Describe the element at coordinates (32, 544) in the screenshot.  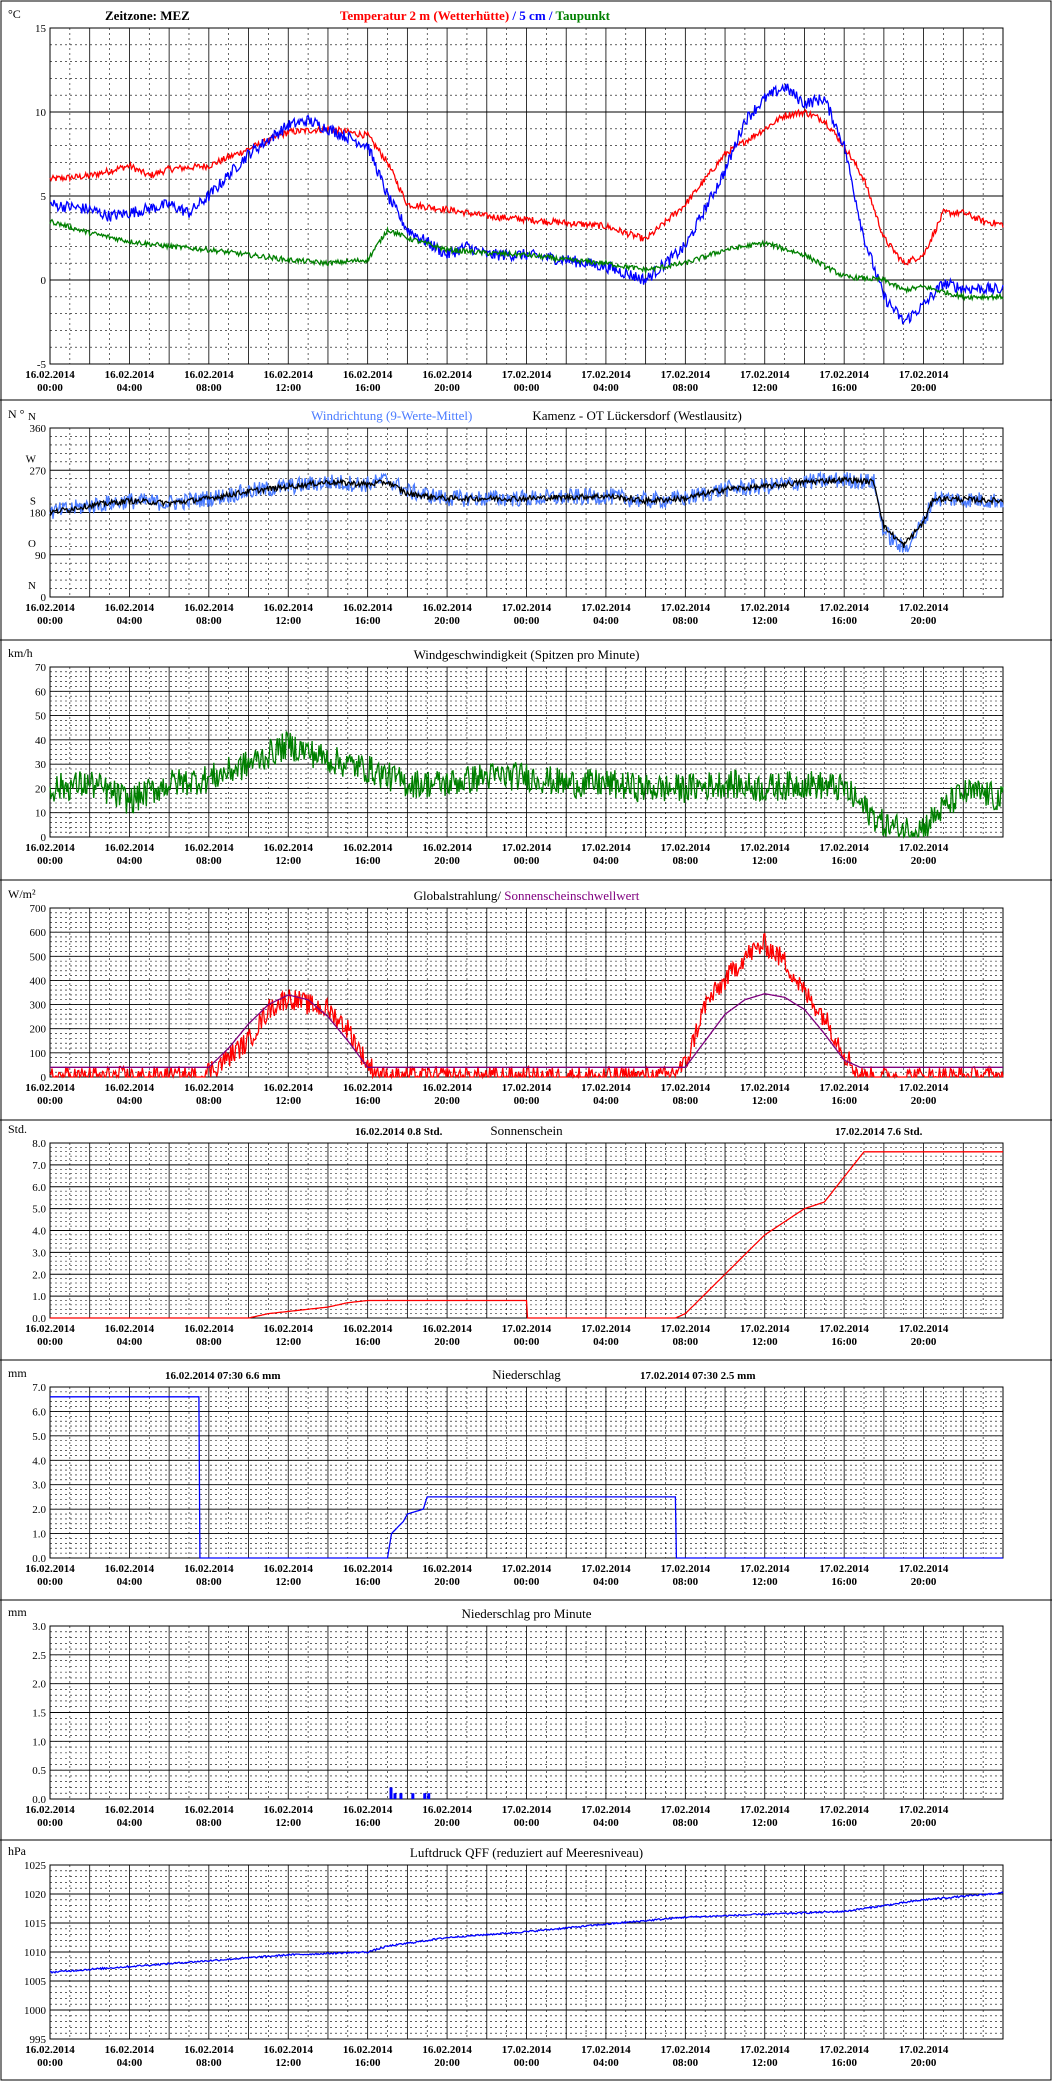
I see `compass-label: O` at that location.